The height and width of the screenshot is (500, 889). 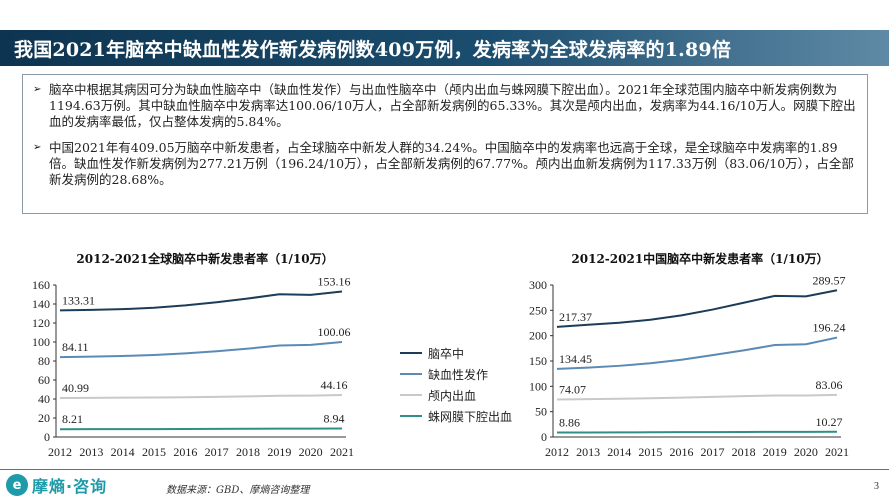 What do you see at coordinates (444, 469) in the screenshot?
I see `footer-divider` at bounding box center [444, 469].